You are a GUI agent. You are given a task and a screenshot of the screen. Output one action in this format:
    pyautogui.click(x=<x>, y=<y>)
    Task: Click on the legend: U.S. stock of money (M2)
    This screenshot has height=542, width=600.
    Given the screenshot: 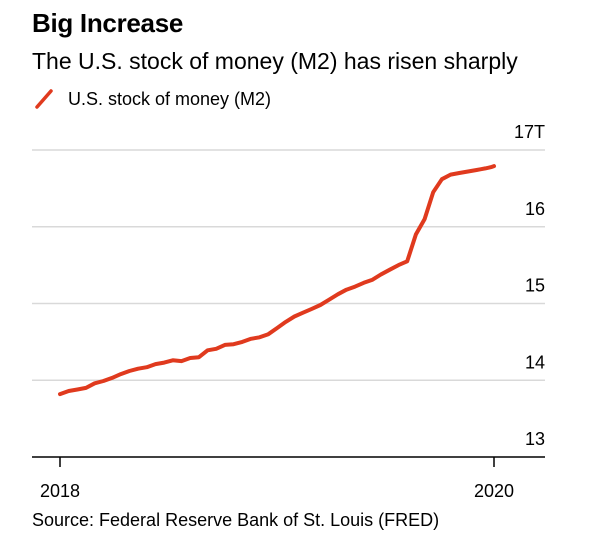 What is the action you would take?
    pyautogui.click(x=152, y=99)
    